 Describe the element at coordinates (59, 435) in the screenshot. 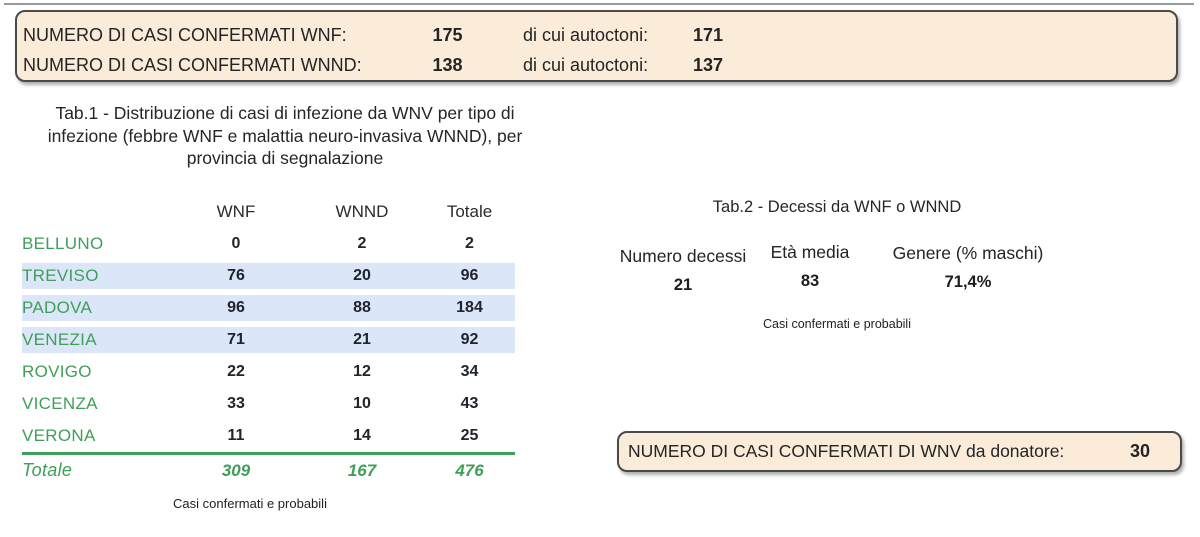

I see `province-name: VERONA` at that location.